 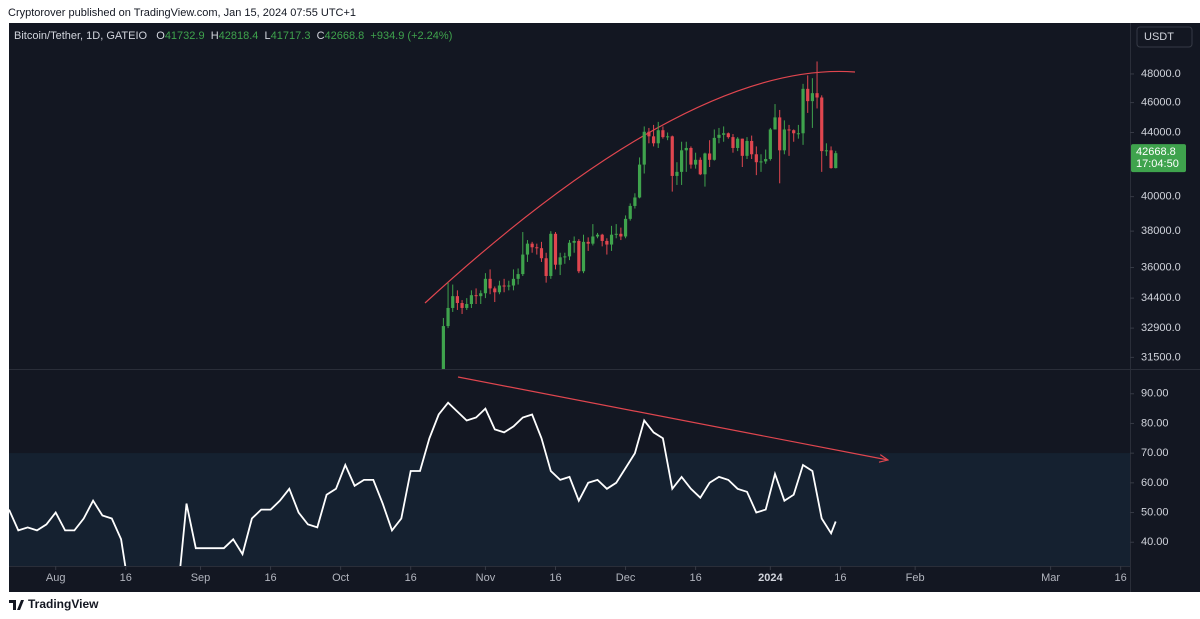 What do you see at coordinates (56, 578) in the screenshot?
I see `x-tick-label: Aug` at bounding box center [56, 578].